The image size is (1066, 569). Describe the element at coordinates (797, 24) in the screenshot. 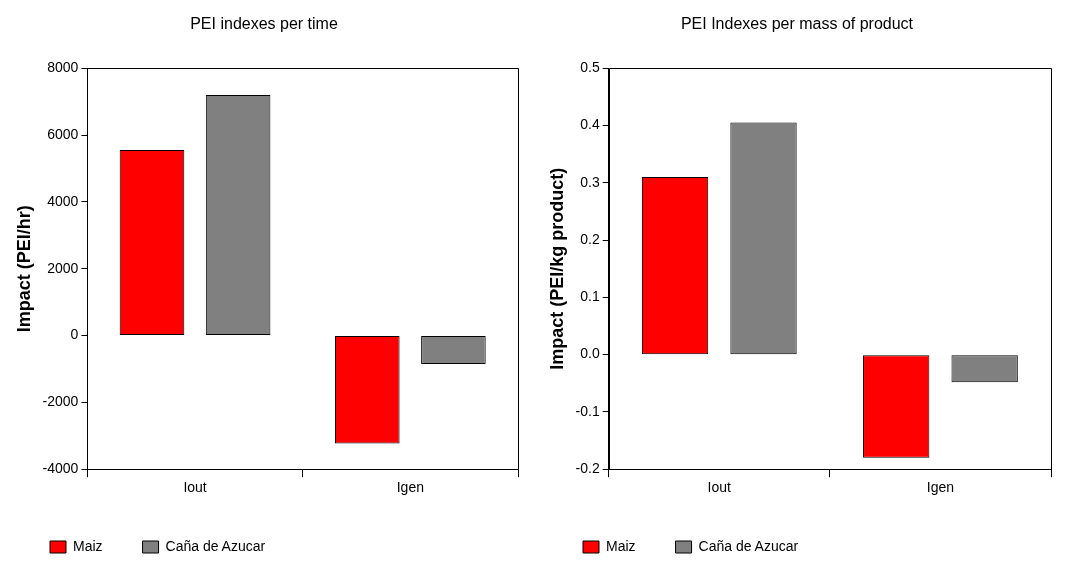

I see `chart-title: PEI Indexes per mass of product` at that location.